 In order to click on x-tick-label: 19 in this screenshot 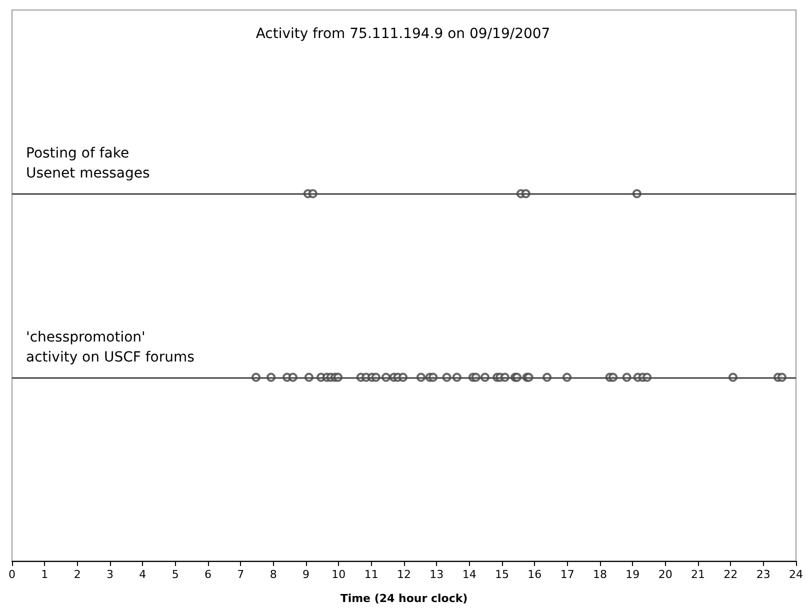, I will do `click(633, 574)`.